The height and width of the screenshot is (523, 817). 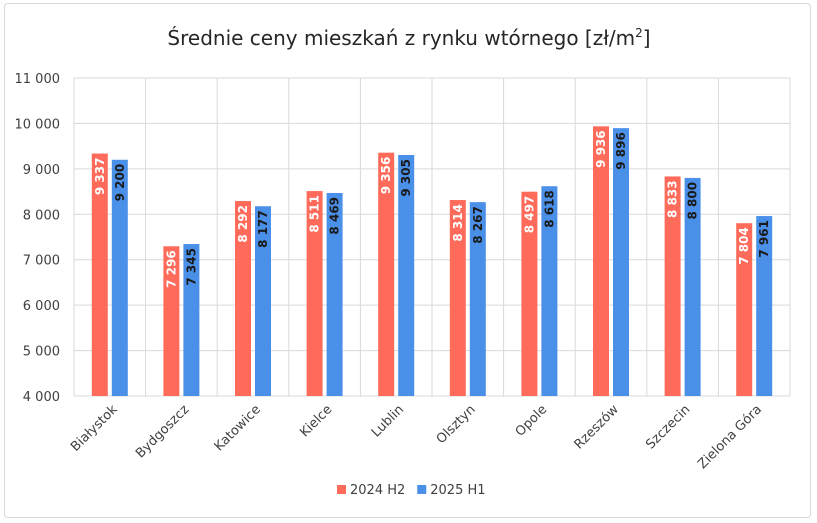 What do you see at coordinates (458, 223) in the screenshot?
I see `data-label: 8 314` at bounding box center [458, 223].